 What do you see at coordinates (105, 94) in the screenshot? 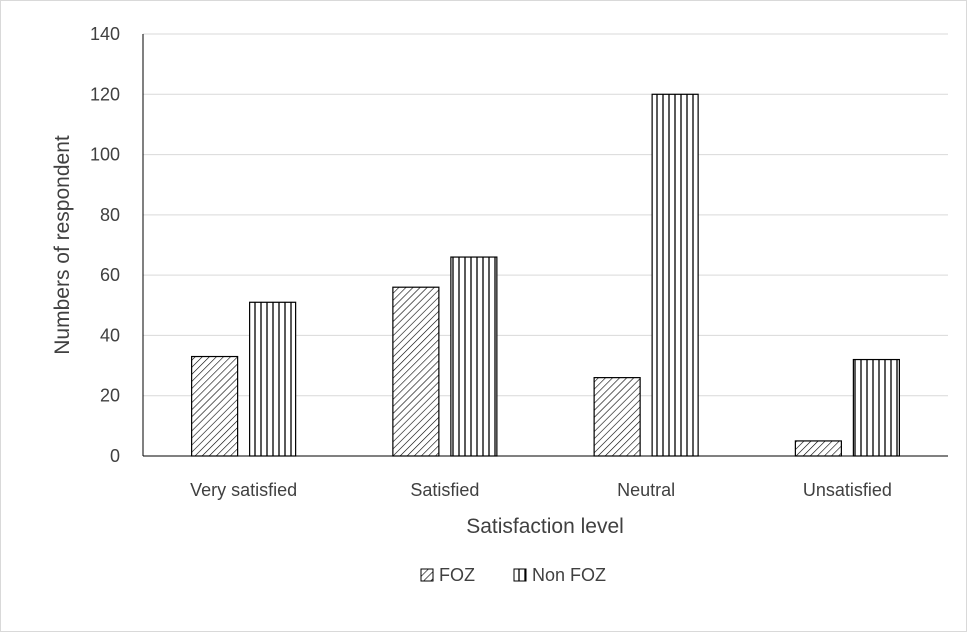
I see `y-tick-label: 120` at bounding box center [105, 94].